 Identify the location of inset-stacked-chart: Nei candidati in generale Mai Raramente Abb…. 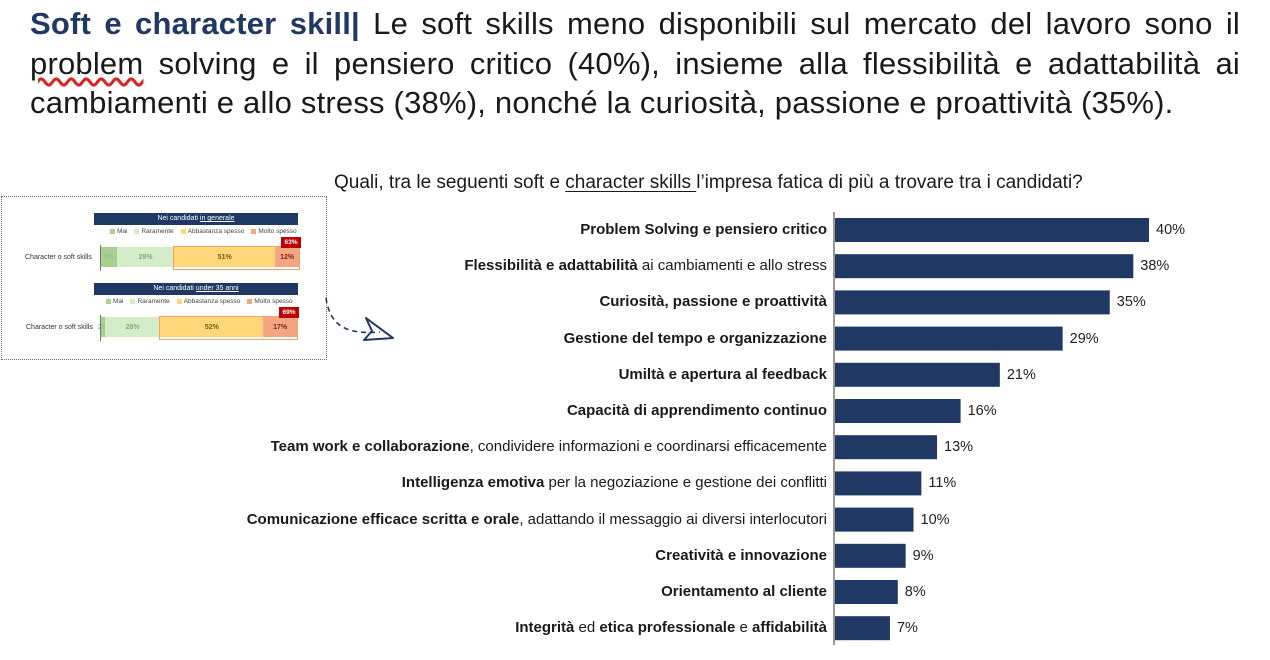
(164, 278).